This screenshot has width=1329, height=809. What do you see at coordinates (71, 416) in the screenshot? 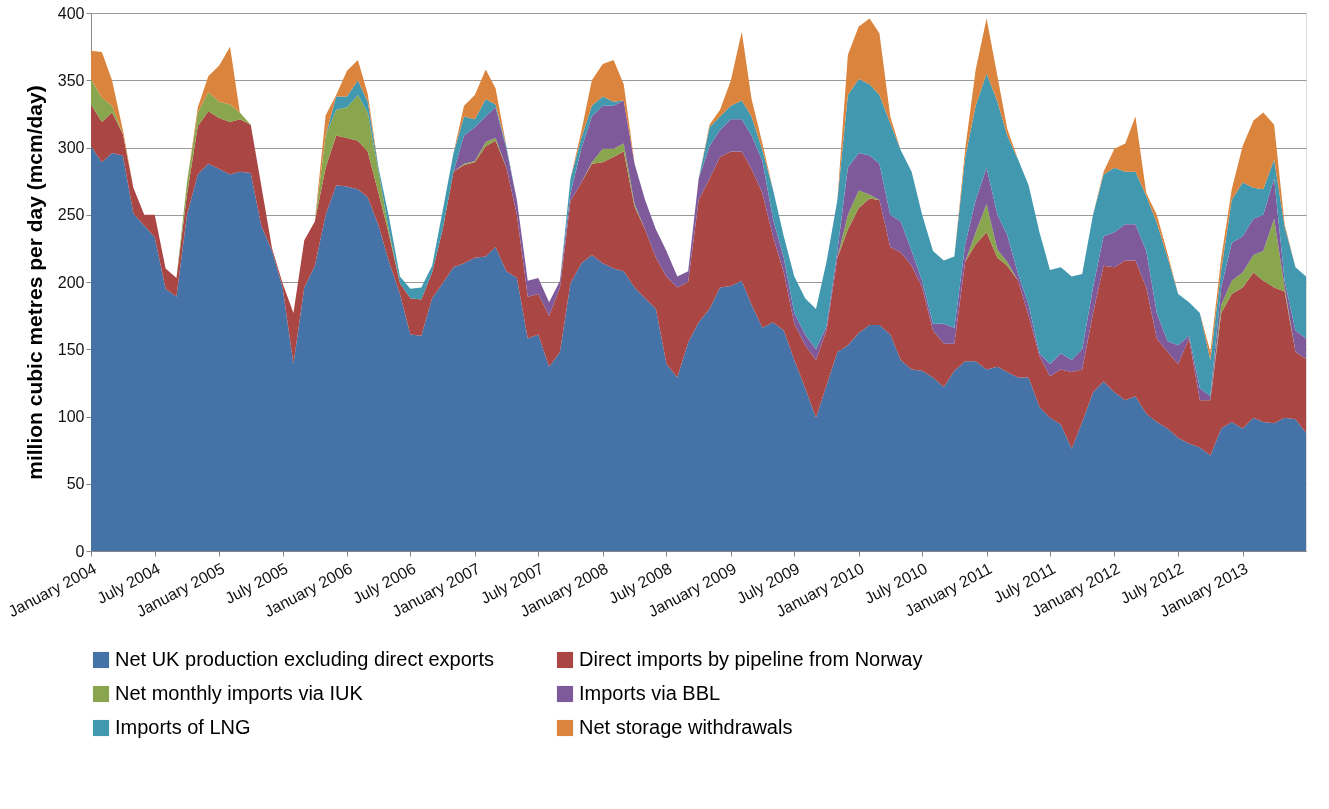
I see `y-tick-label: 100` at bounding box center [71, 416].